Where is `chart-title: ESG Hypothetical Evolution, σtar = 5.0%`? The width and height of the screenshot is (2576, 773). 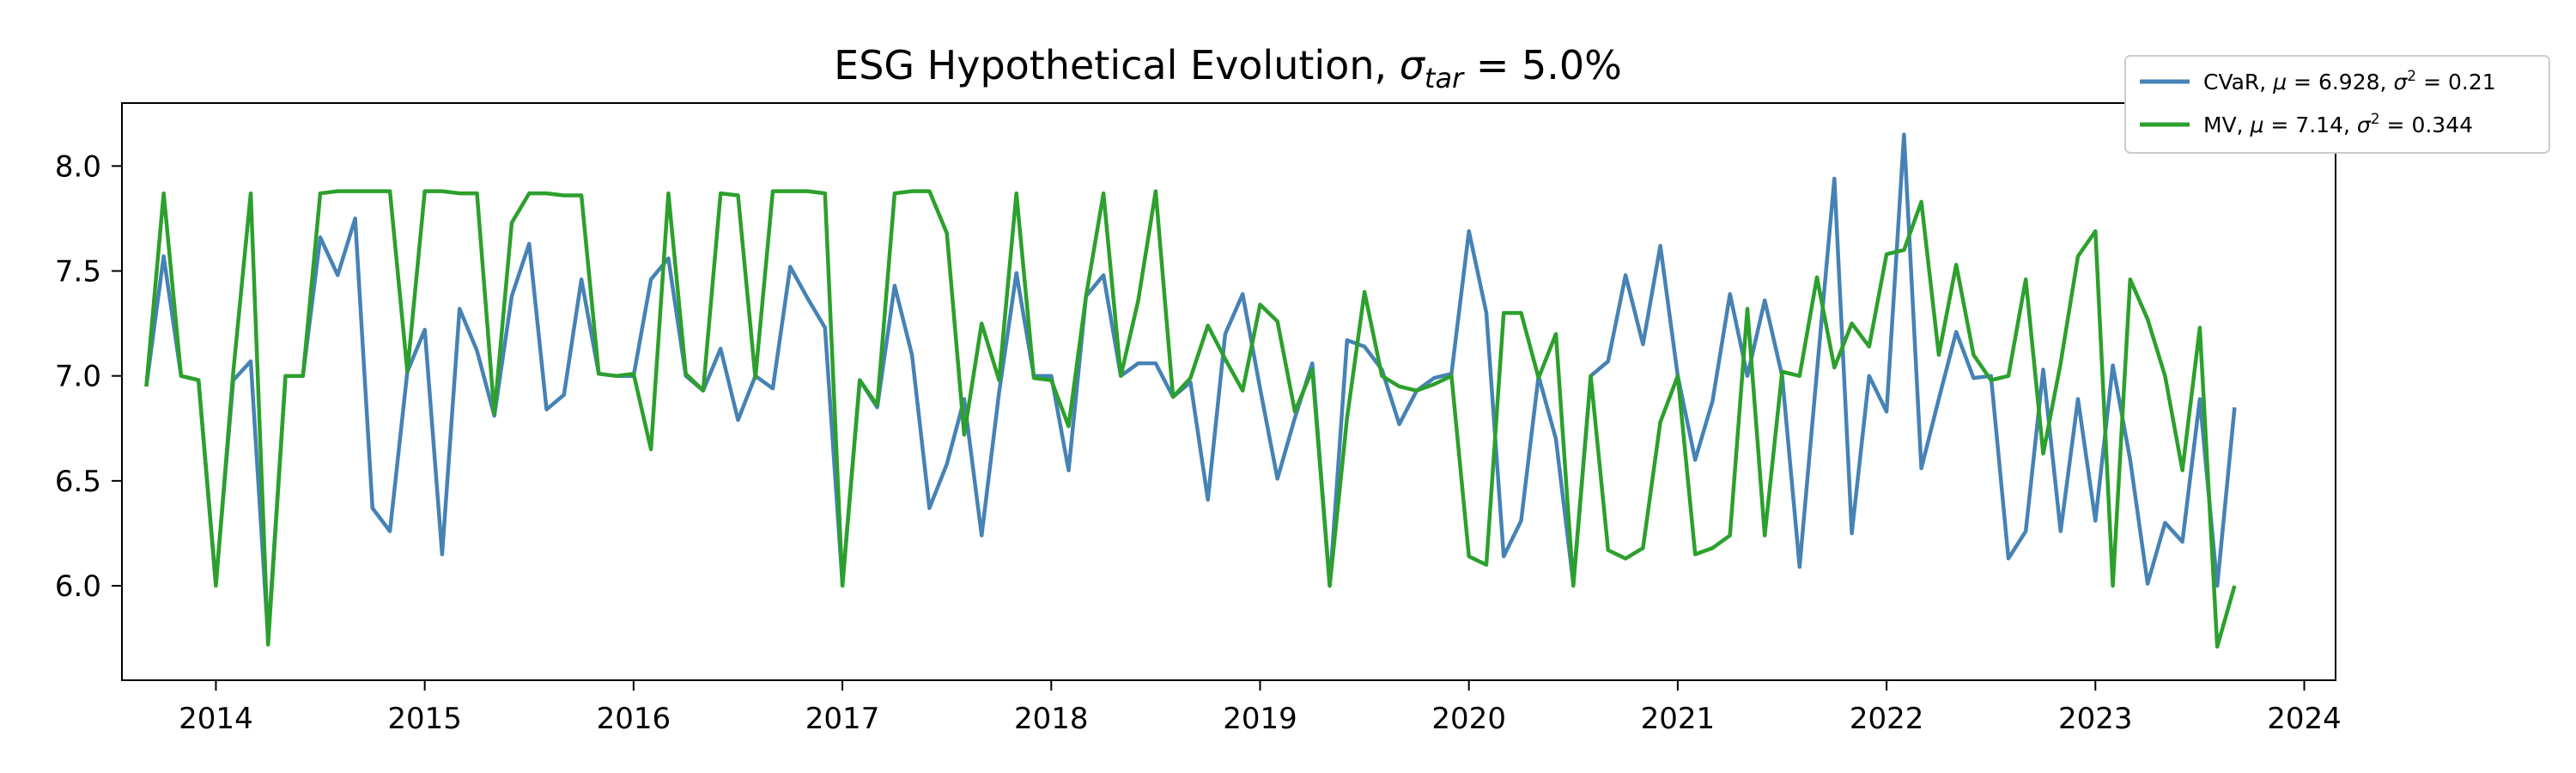
chart-title: ESG Hypothetical Evolution, σtar = 5.0% is located at coordinates (1228, 68).